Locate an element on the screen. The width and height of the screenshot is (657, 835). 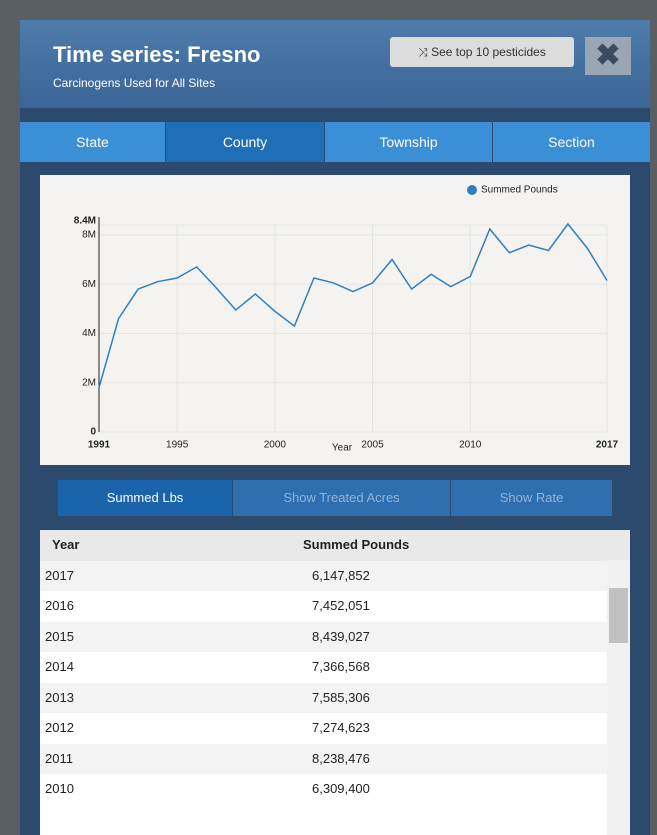
table-row: 2015 8,439,027 is located at coordinates (323, 636).